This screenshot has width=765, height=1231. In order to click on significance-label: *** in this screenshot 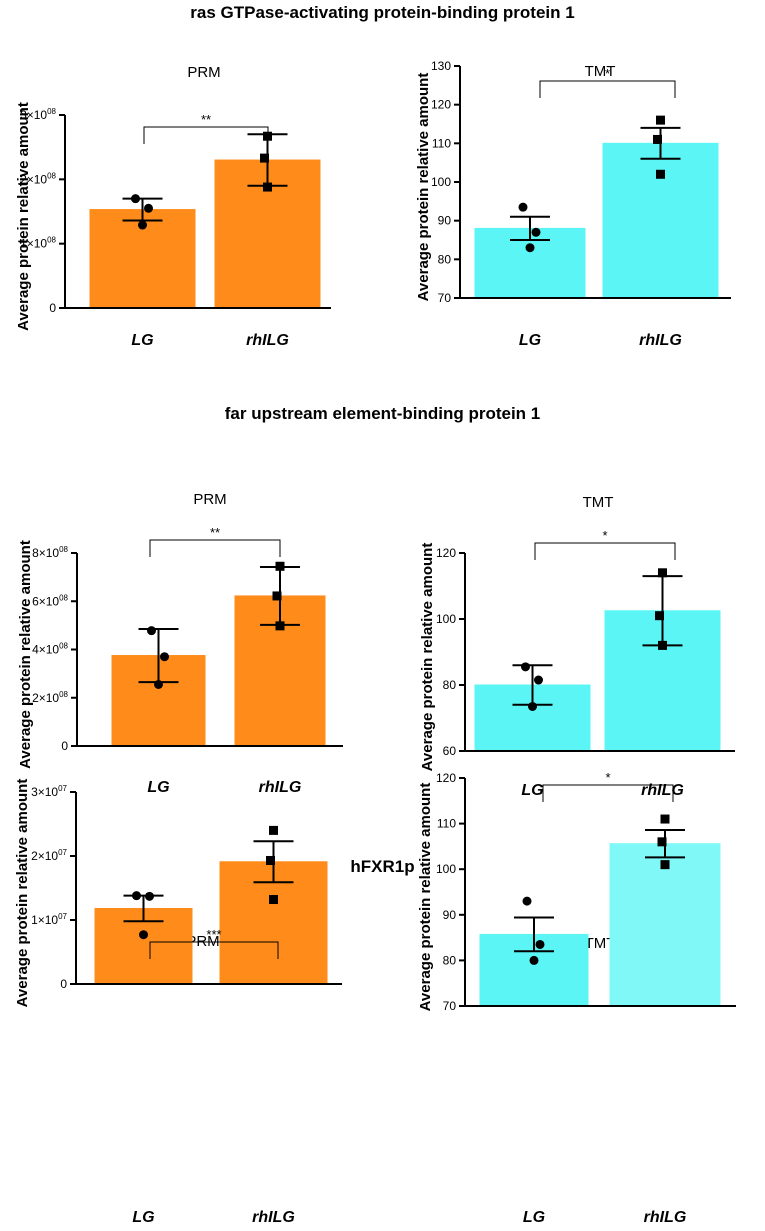, I will do `click(213, 934)`.